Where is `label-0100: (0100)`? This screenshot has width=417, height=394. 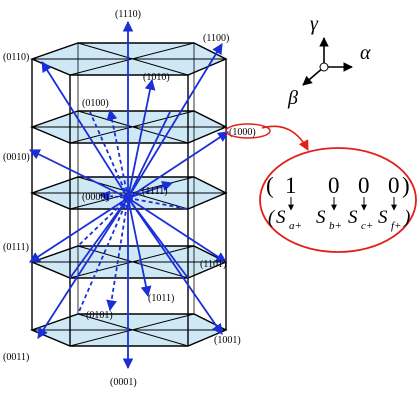
label-0100: (0100) is located at coordinates (95, 103).